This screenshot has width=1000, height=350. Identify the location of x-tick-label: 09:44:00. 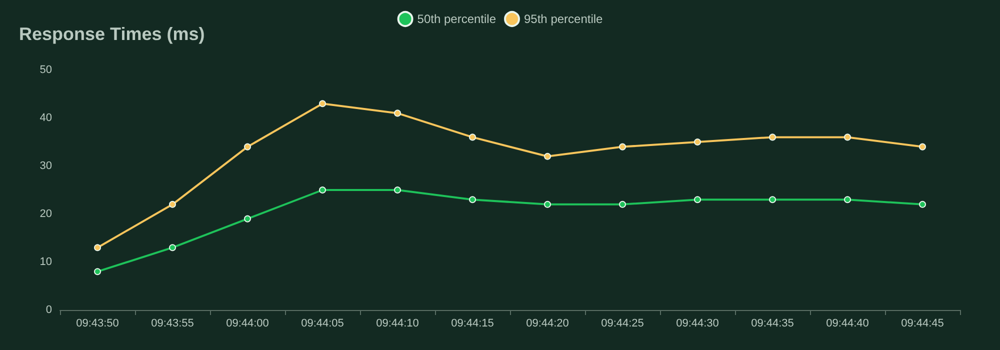
(247, 324).